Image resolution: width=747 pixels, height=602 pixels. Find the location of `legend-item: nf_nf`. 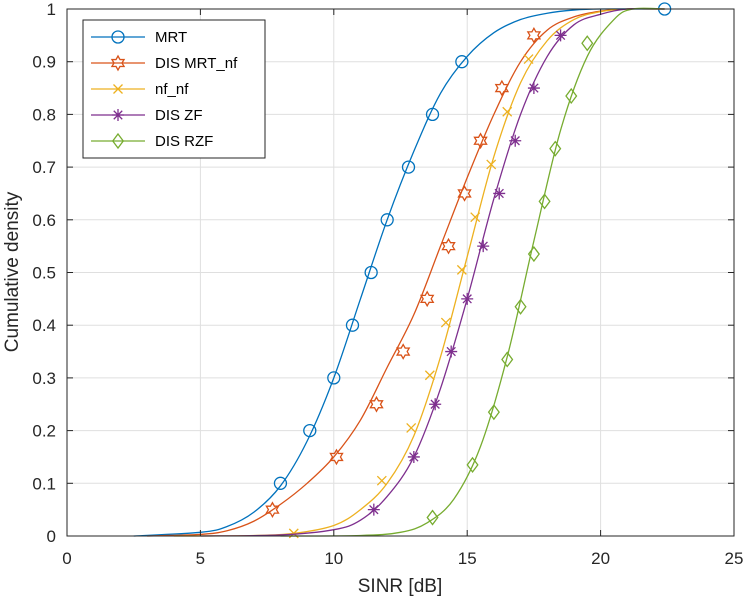

legend-item: nf_nf is located at coordinates (140, 89).